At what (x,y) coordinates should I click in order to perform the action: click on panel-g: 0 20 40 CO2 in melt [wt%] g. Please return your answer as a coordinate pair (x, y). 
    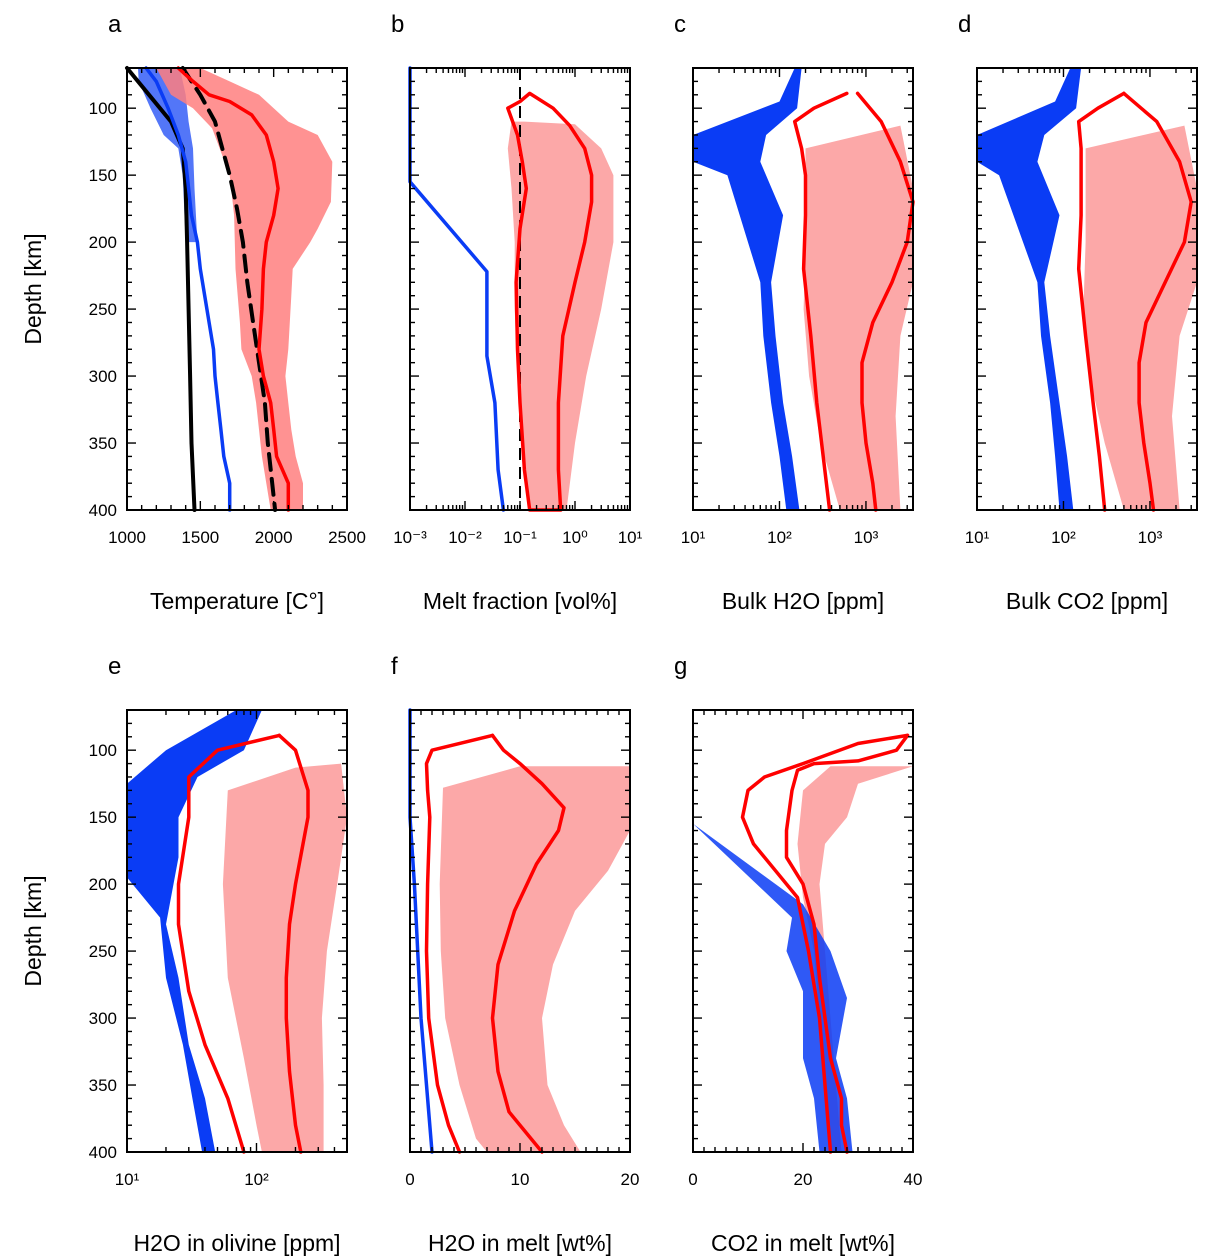
    Looking at the image, I should click on (798, 954).